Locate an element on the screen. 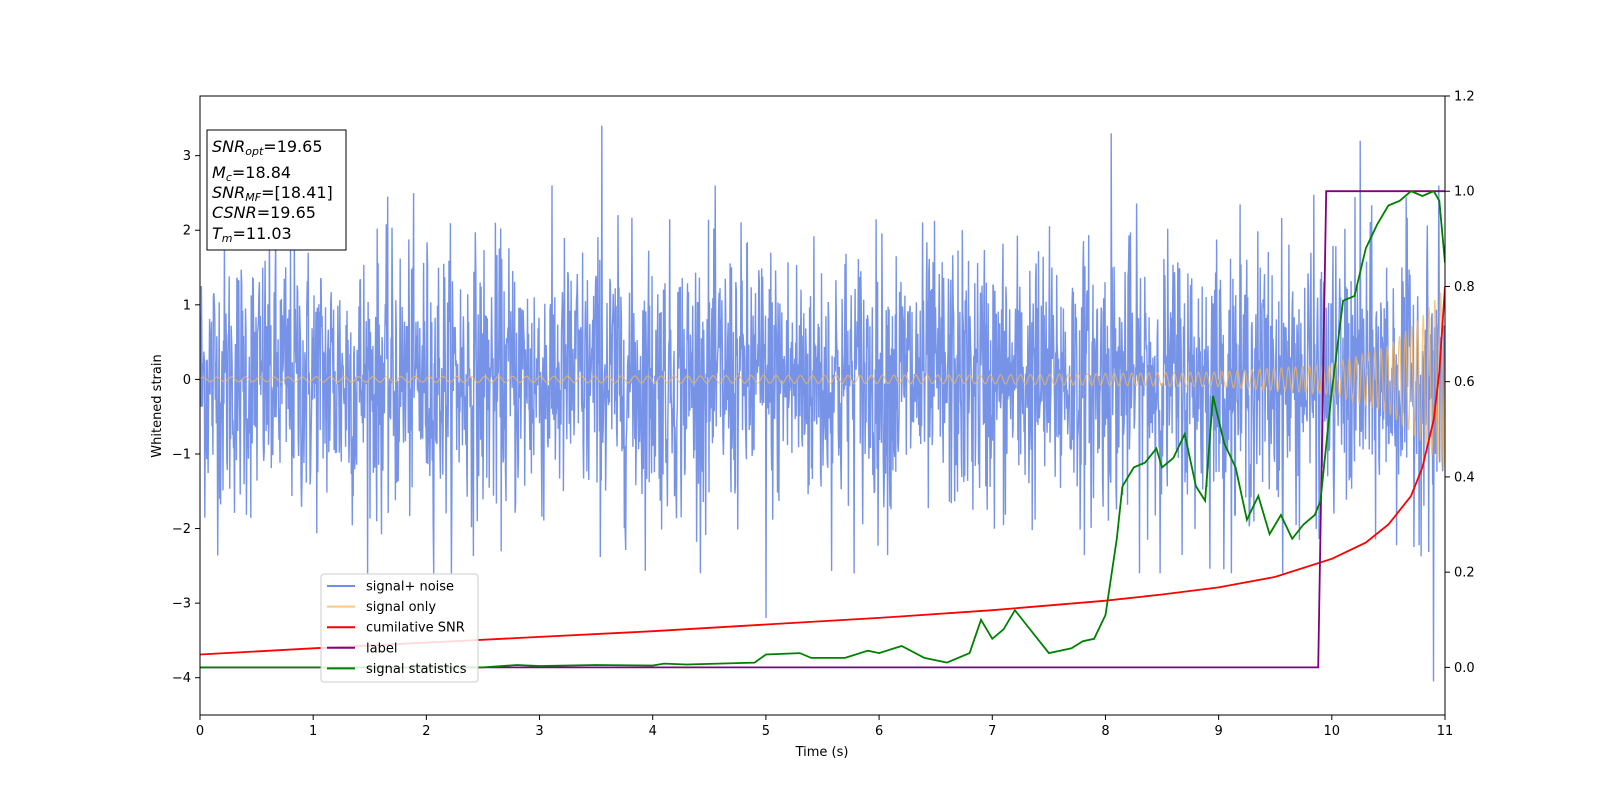  x-tick-label: 11 is located at coordinates (1445, 731).